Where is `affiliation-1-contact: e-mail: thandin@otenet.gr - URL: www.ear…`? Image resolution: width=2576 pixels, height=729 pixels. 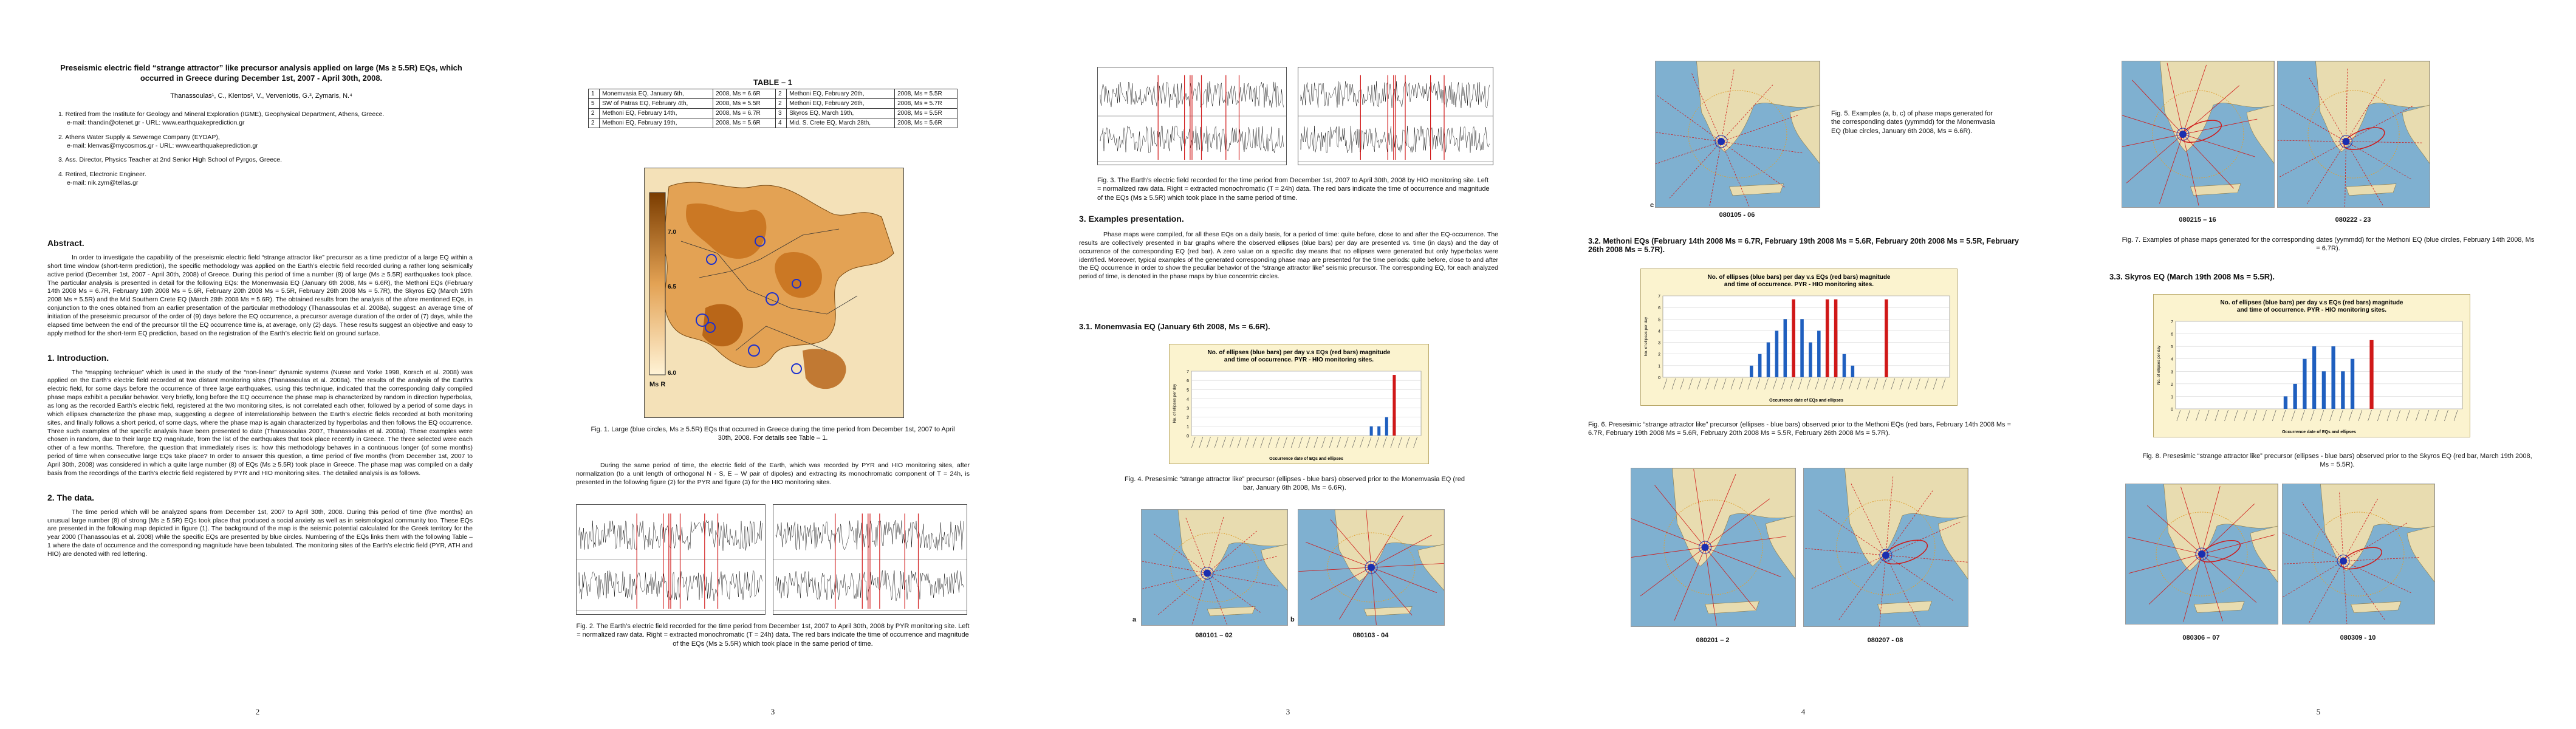 affiliation-1-contact: e-mail: thandin@otenet.gr - URL: www.ear… is located at coordinates (156, 122).